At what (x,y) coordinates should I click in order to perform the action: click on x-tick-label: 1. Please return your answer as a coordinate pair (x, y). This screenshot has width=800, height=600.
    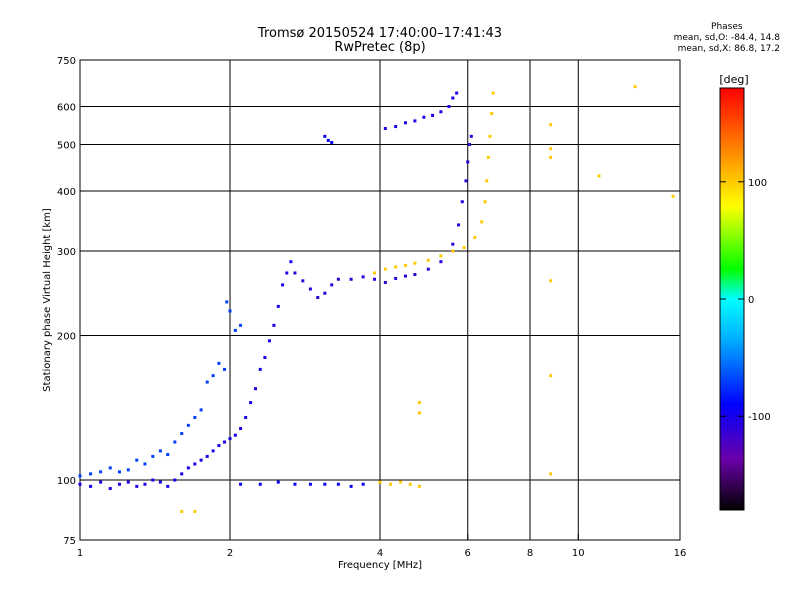
    Looking at the image, I should click on (80, 553).